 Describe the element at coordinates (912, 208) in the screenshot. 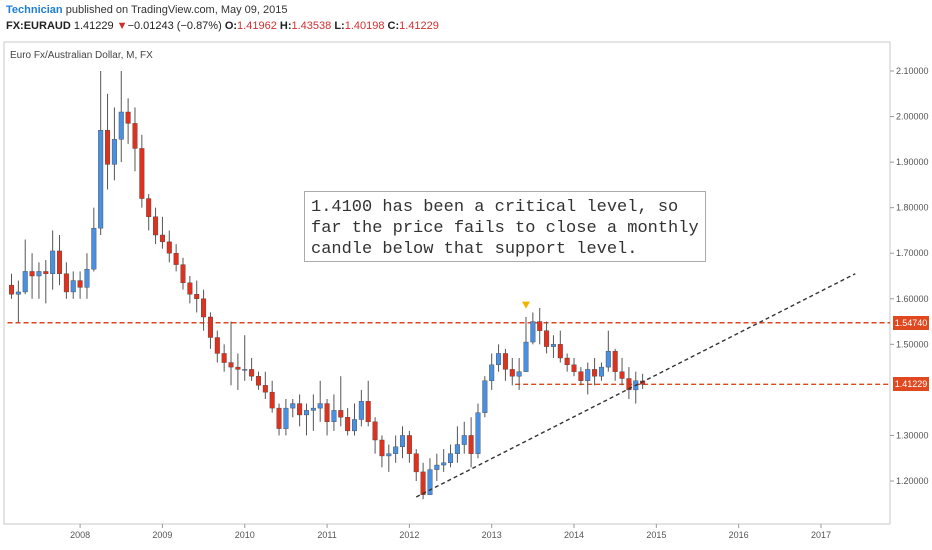

I see `y-tick-label: 1.80000` at that location.